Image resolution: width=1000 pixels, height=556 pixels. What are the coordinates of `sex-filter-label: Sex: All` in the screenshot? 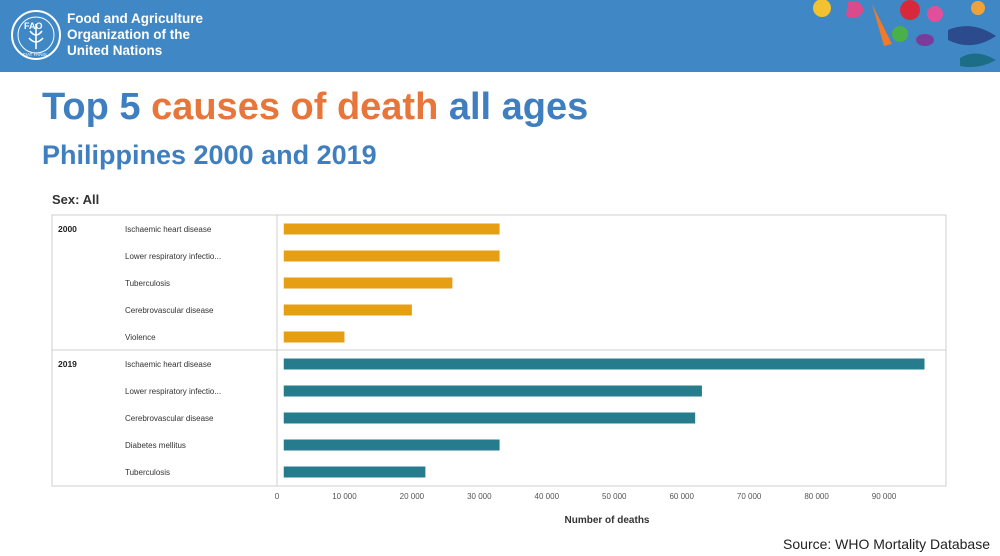 It's located at (76, 199).